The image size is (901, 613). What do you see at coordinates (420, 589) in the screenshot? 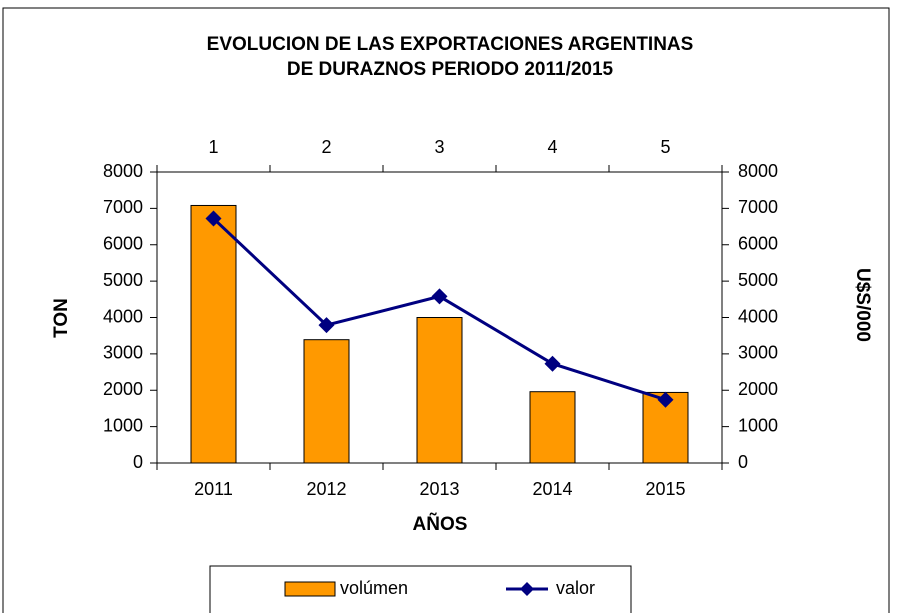
I see `legend-box` at bounding box center [420, 589].